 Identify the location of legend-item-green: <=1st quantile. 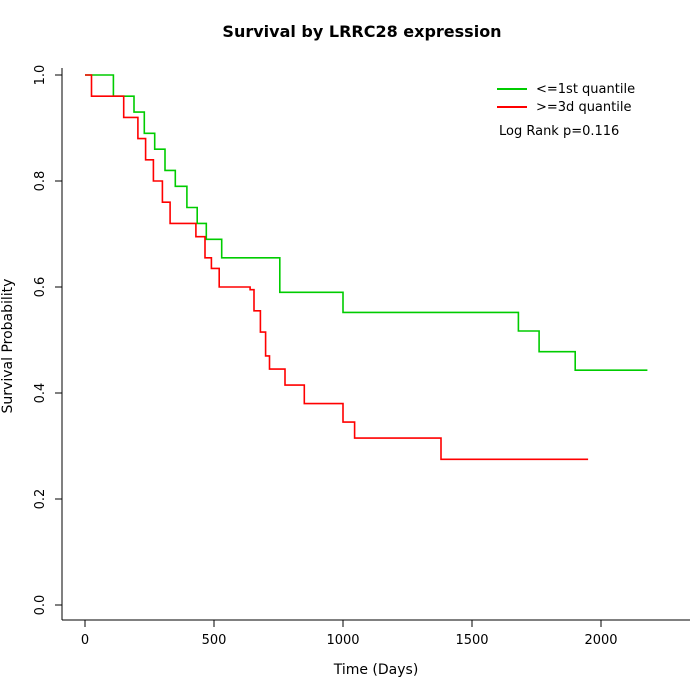
(566, 89).